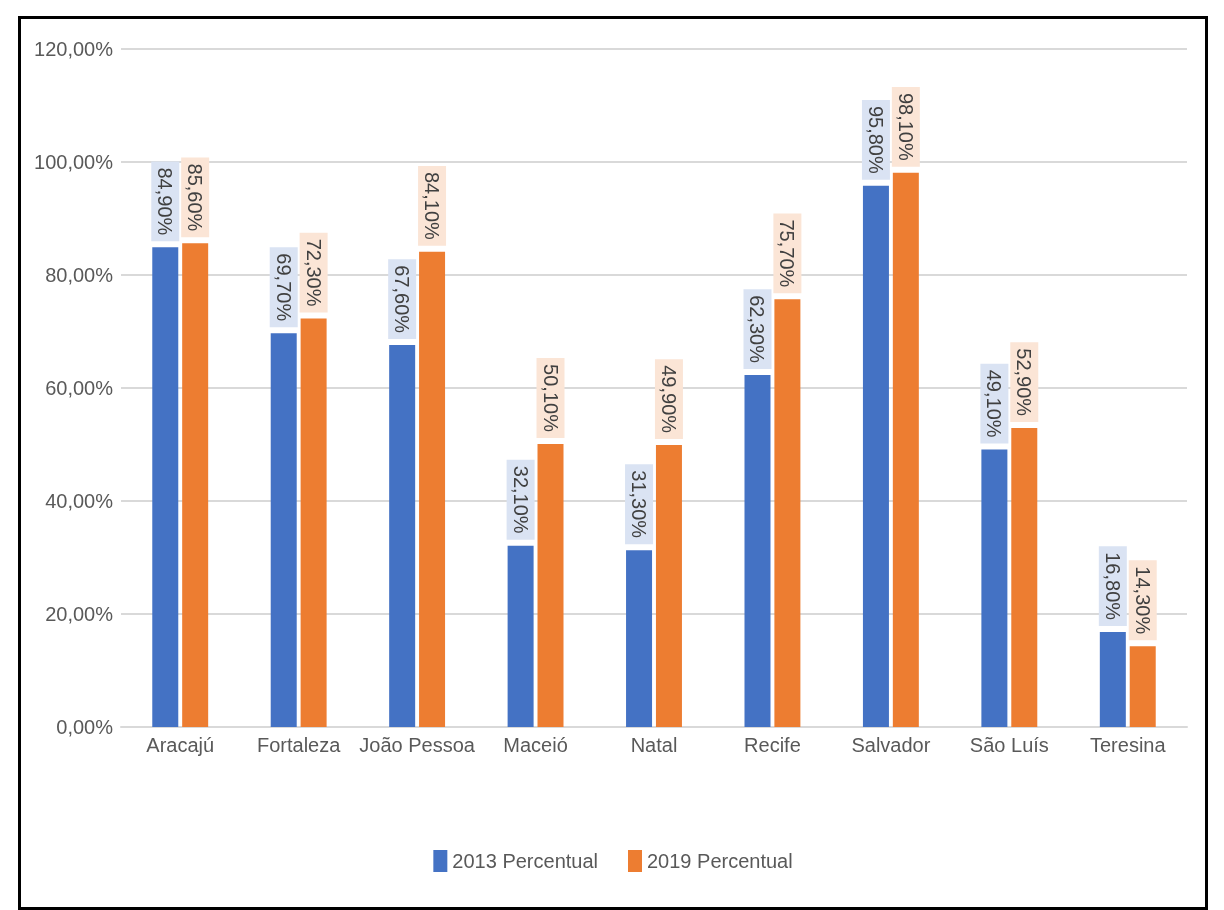  I want to click on data-label: 32,10%, so click(520, 499).